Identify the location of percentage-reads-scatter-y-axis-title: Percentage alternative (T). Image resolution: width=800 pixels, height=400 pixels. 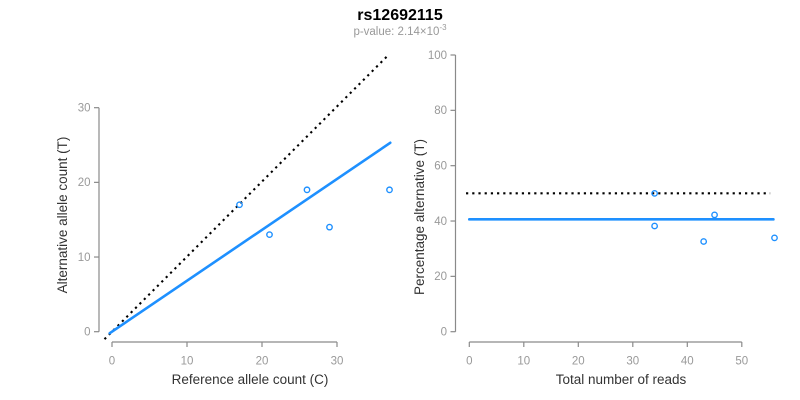
(419, 217).